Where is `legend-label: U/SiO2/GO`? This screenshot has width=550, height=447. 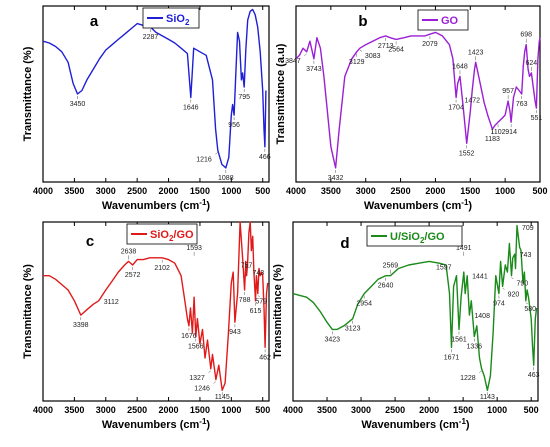 legend-label: U/SiO2/GO is located at coordinates (417, 238).